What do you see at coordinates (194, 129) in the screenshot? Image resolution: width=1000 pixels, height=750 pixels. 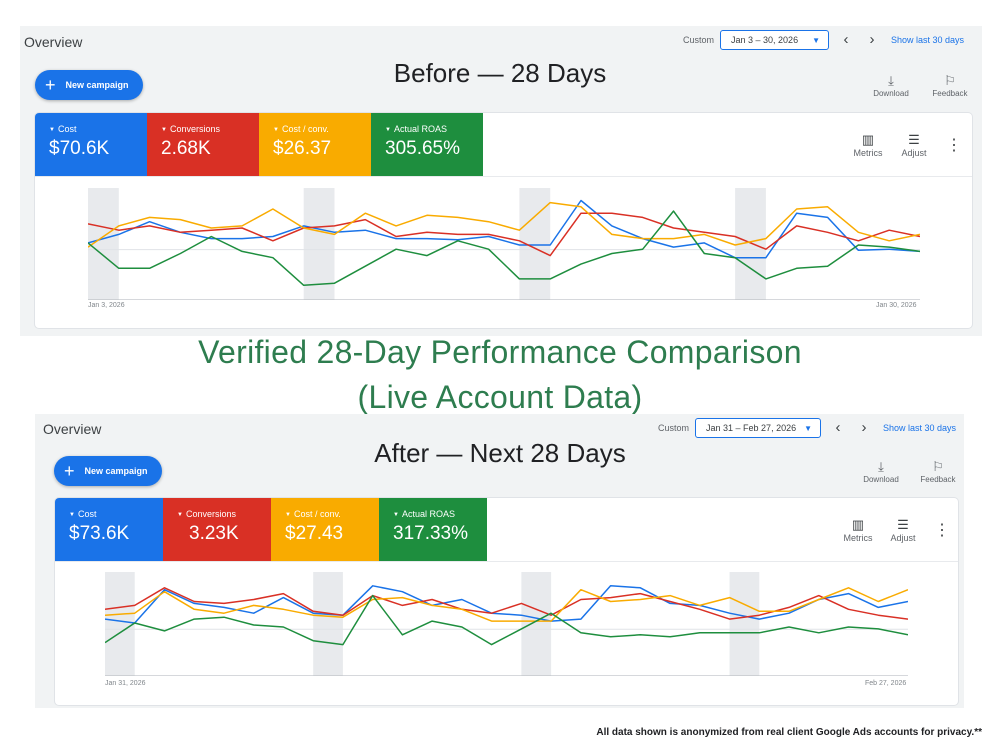 I see `metric-name: Conversions` at bounding box center [194, 129].